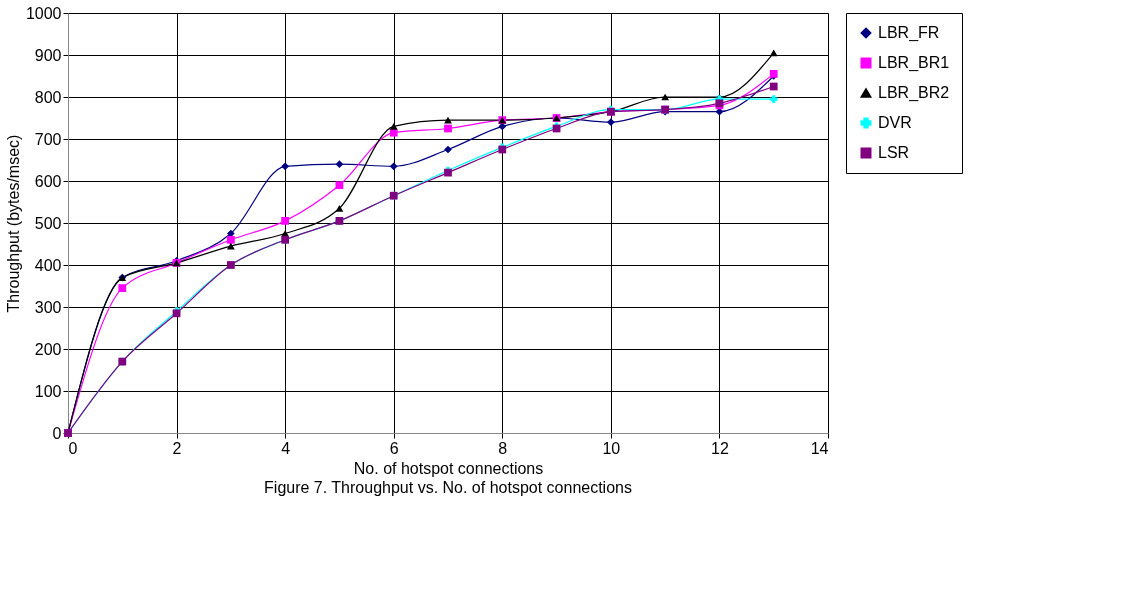 This screenshot has width=1133, height=598. What do you see at coordinates (13, 223) in the screenshot?
I see `y-axis-title: Throughput (bytes/msec)` at bounding box center [13, 223].